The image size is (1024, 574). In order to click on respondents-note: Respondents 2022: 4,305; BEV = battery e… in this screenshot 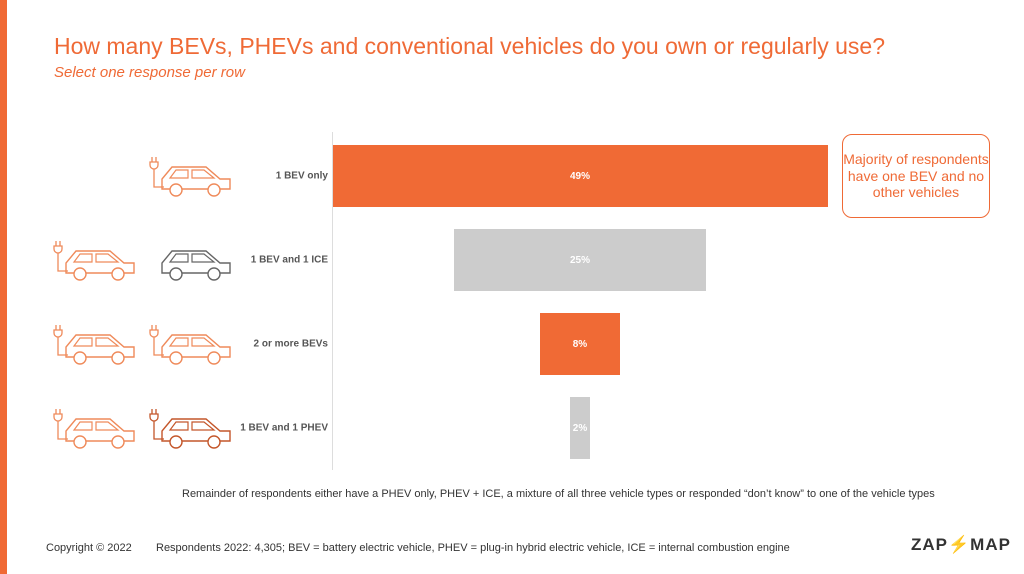, I will do `click(473, 548)`.